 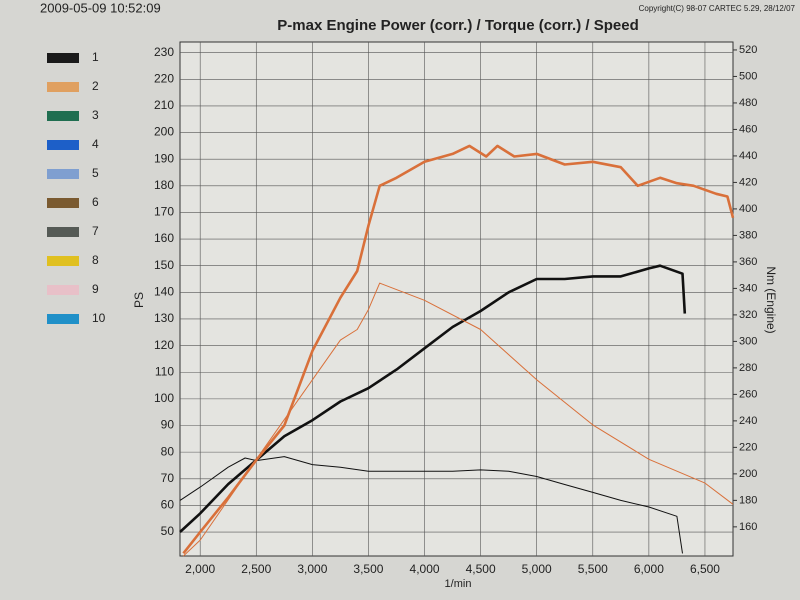 What do you see at coordinates (164, 265) in the screenshot?
I see `y-tick-label: 150` at bounding box center [164, 265].